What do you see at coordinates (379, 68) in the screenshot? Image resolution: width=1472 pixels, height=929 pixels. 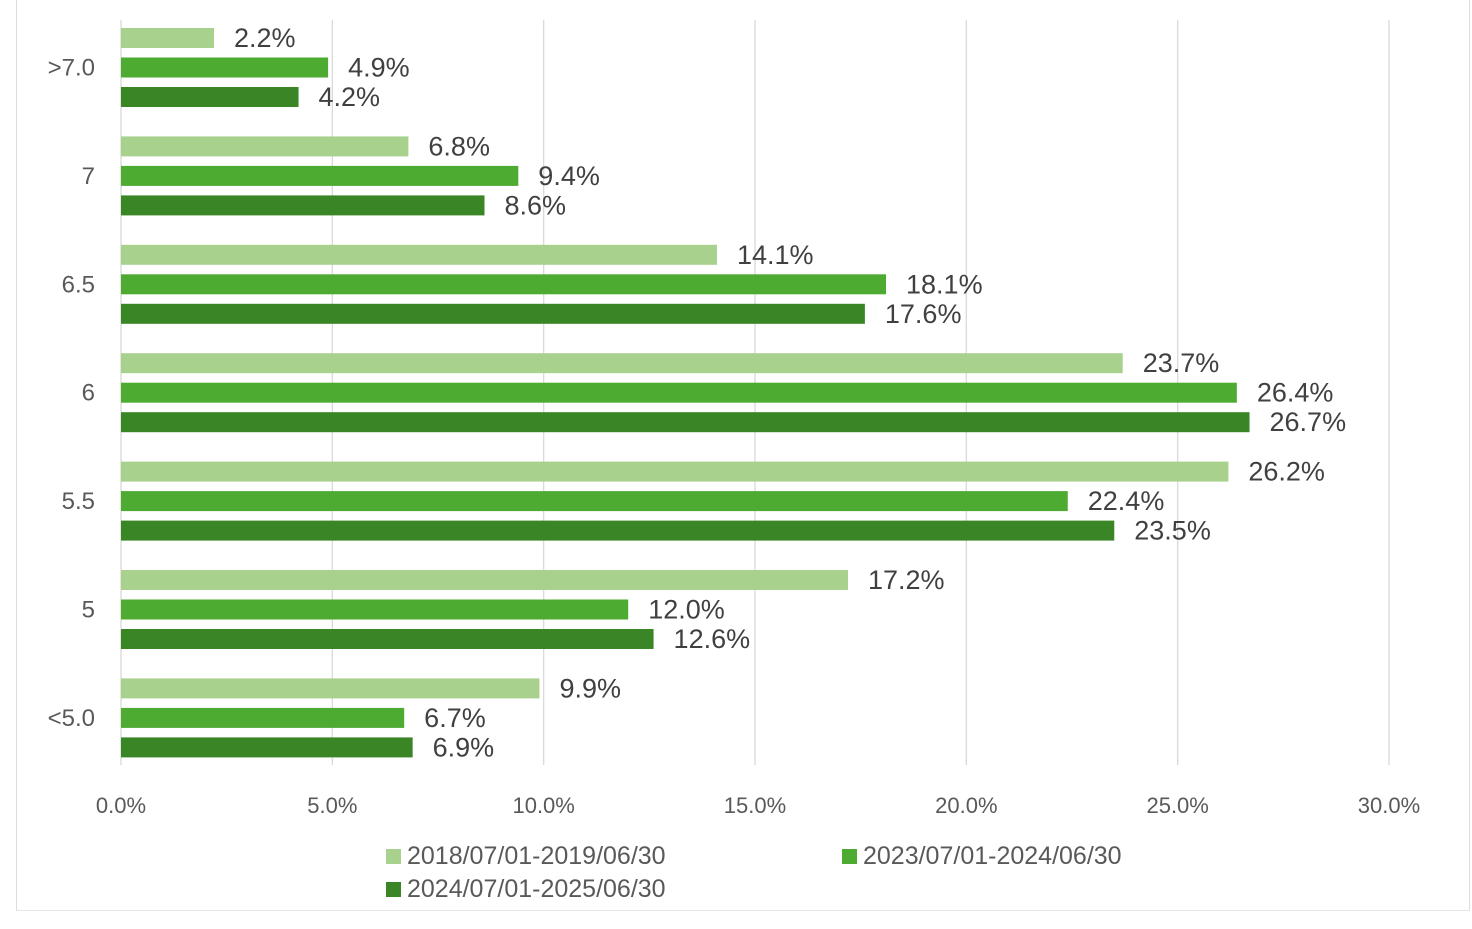 I see `data-label: 4.9%` at bounding box center [379, 68].